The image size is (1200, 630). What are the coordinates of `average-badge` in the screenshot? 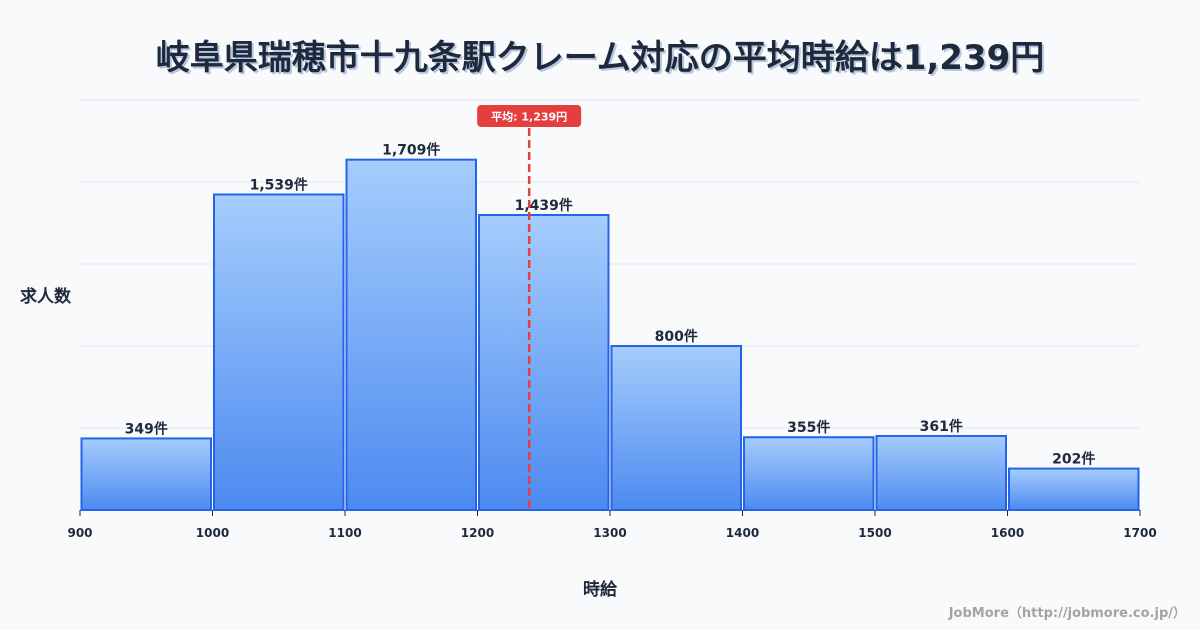 It's located at (529, 116).